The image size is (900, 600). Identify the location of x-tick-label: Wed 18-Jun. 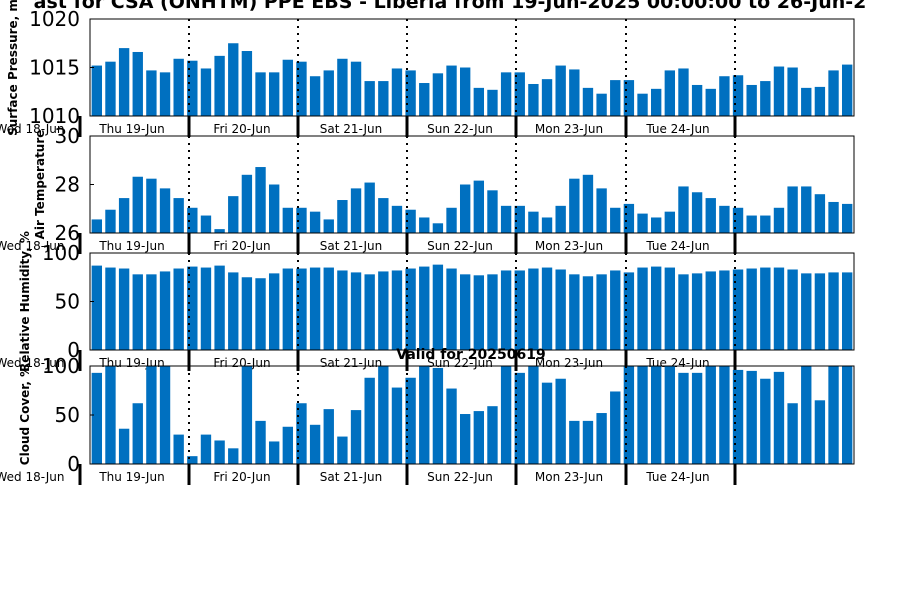
(32, 246).